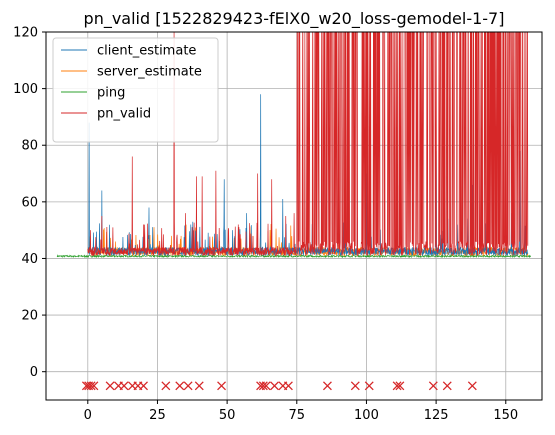 The height and width of the screenshot is (435, 555). I want to click on marker-layer, so click(279, 386).